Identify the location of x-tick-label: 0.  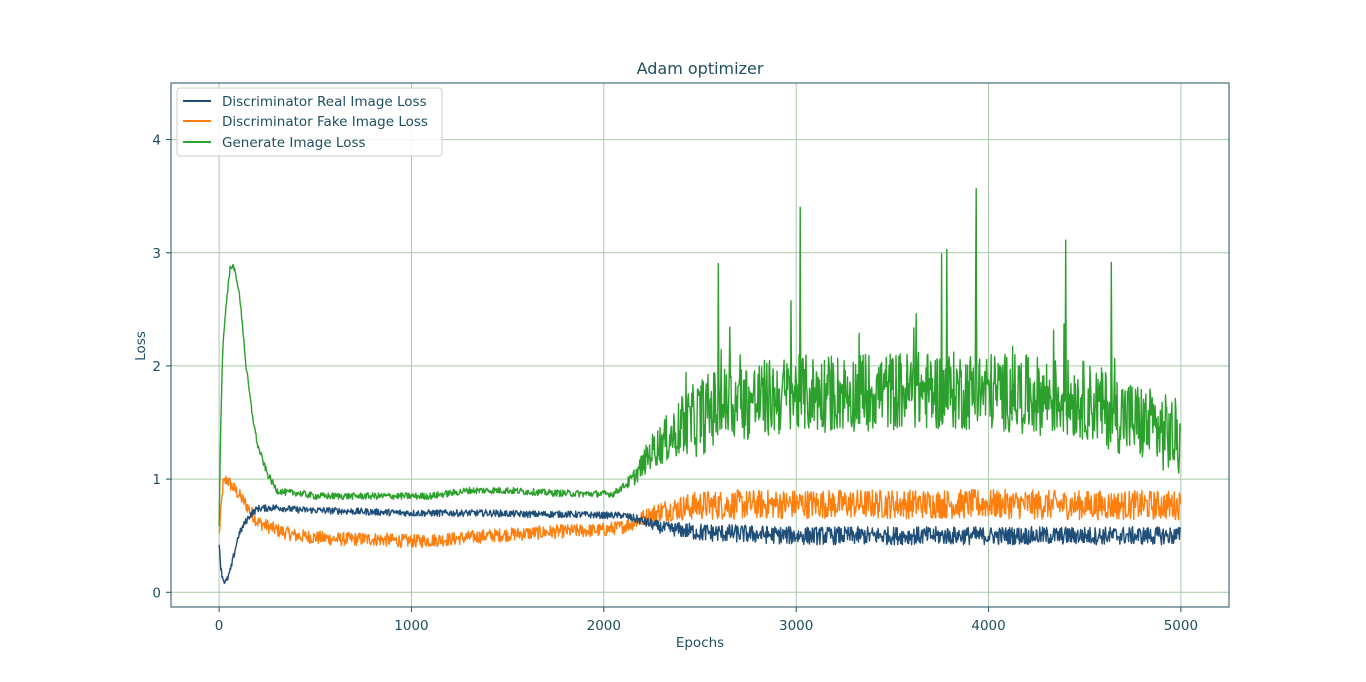
(219, 626).